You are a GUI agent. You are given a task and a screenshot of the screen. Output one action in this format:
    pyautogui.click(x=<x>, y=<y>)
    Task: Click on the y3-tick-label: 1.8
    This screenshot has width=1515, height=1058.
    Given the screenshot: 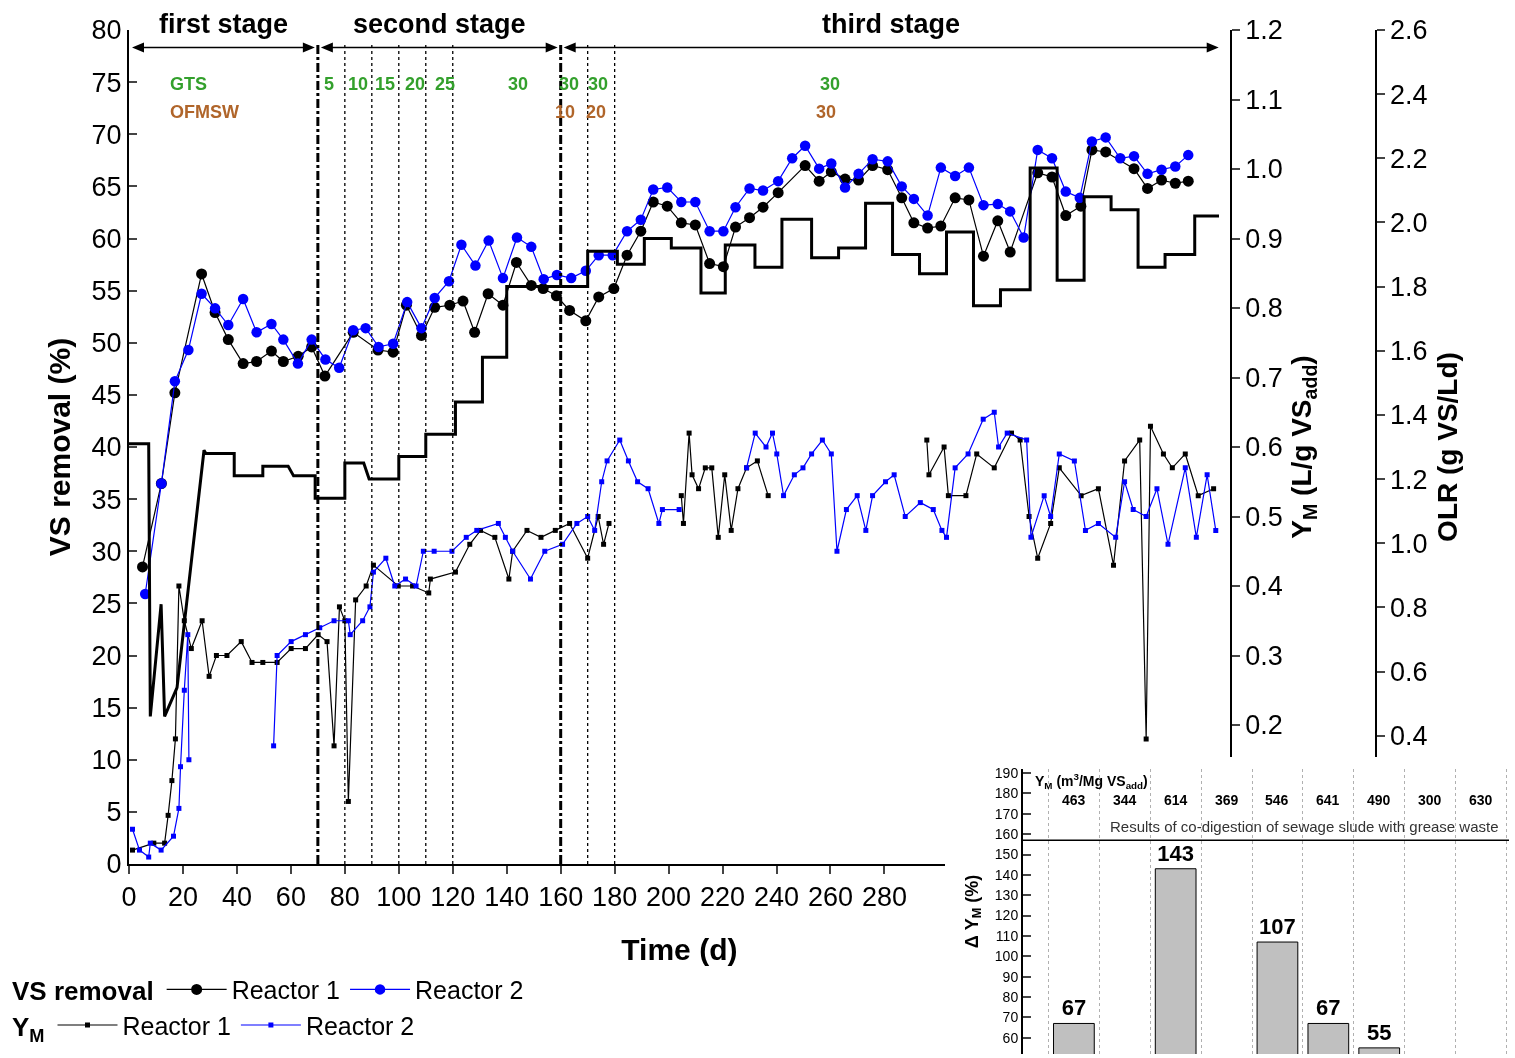 What is the action you would take?
    pyautogui.click(x=1409, y=287)
    